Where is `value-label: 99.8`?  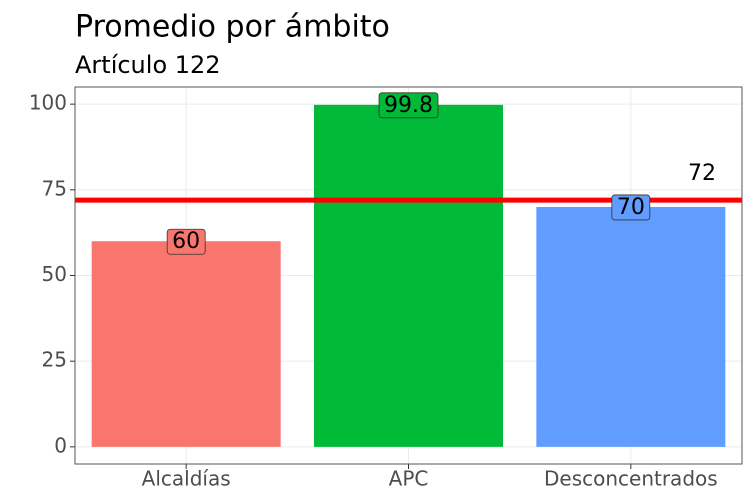 value-label: 99.8 is located at coordinates (408, 105).